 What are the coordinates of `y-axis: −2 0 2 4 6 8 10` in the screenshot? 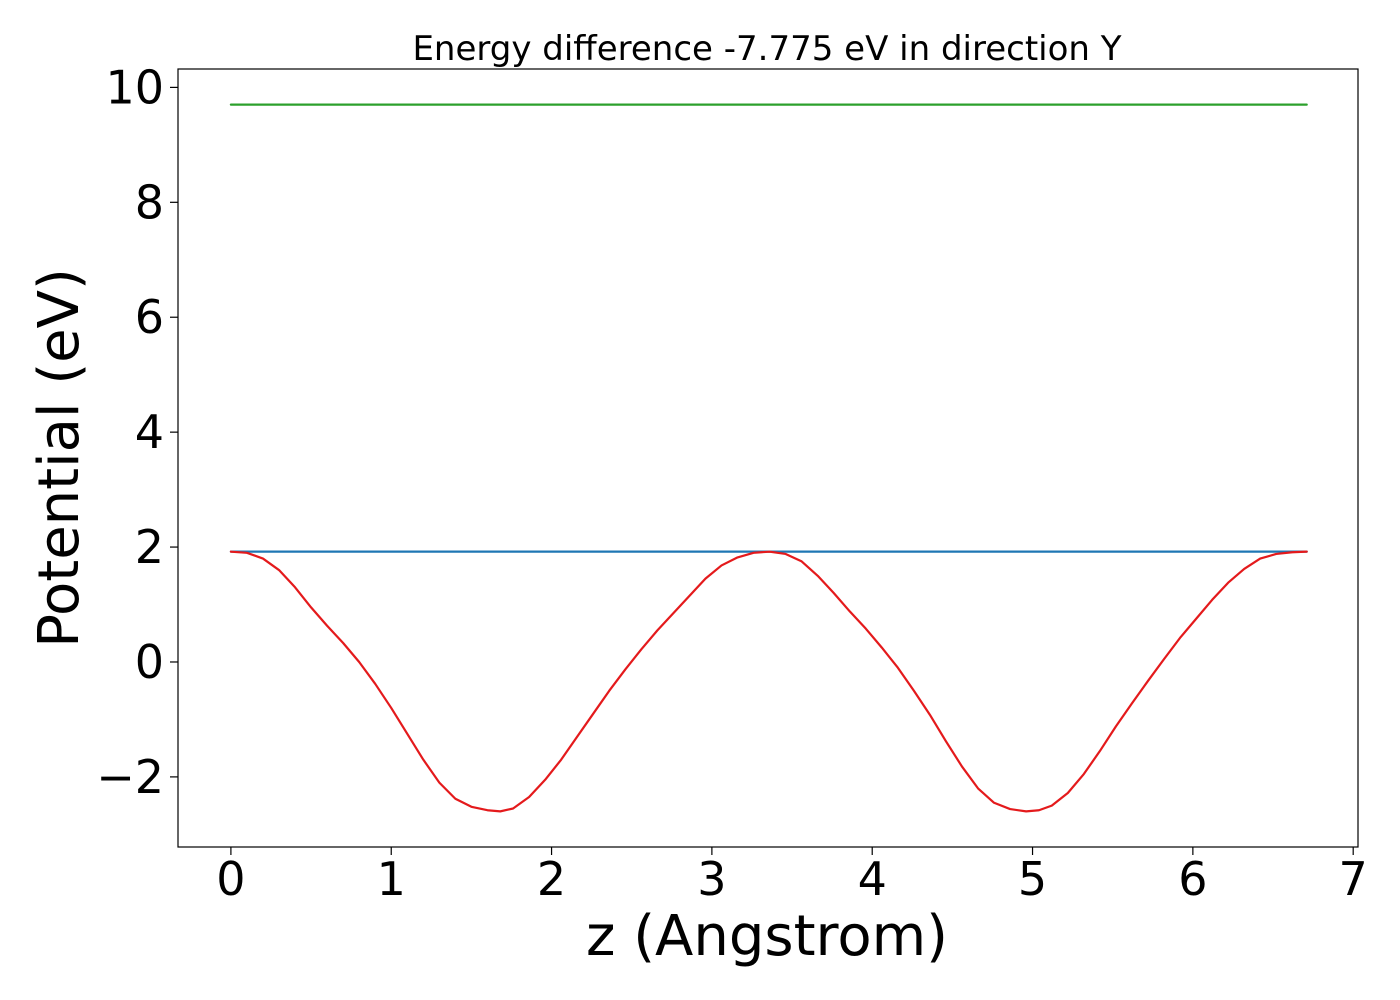 It's located at (137, 432).